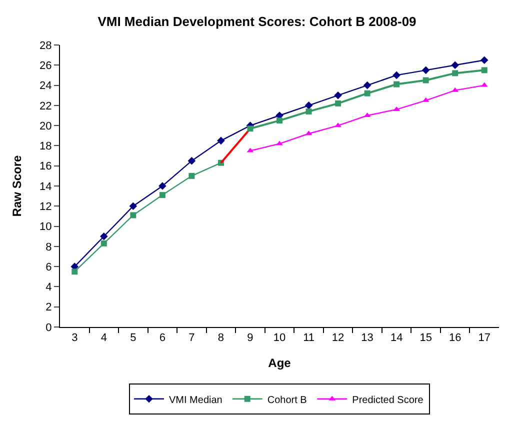 Image resolution: width=514 pixels, height=426 pixels. What do you see at coordinates (287, 400) in the screenshot?
I see `legend-label: Cohort B` at bounding box center [287, 400].